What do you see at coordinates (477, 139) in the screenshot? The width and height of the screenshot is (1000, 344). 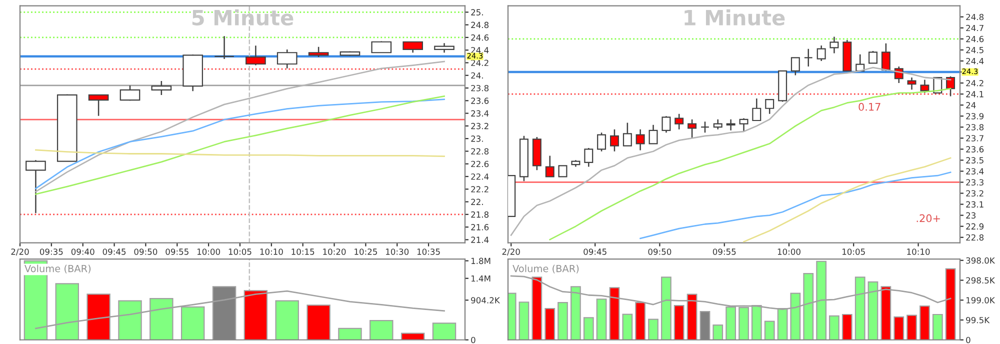 I see `y-tick-label: 23.` at bounding box center [477, 139].